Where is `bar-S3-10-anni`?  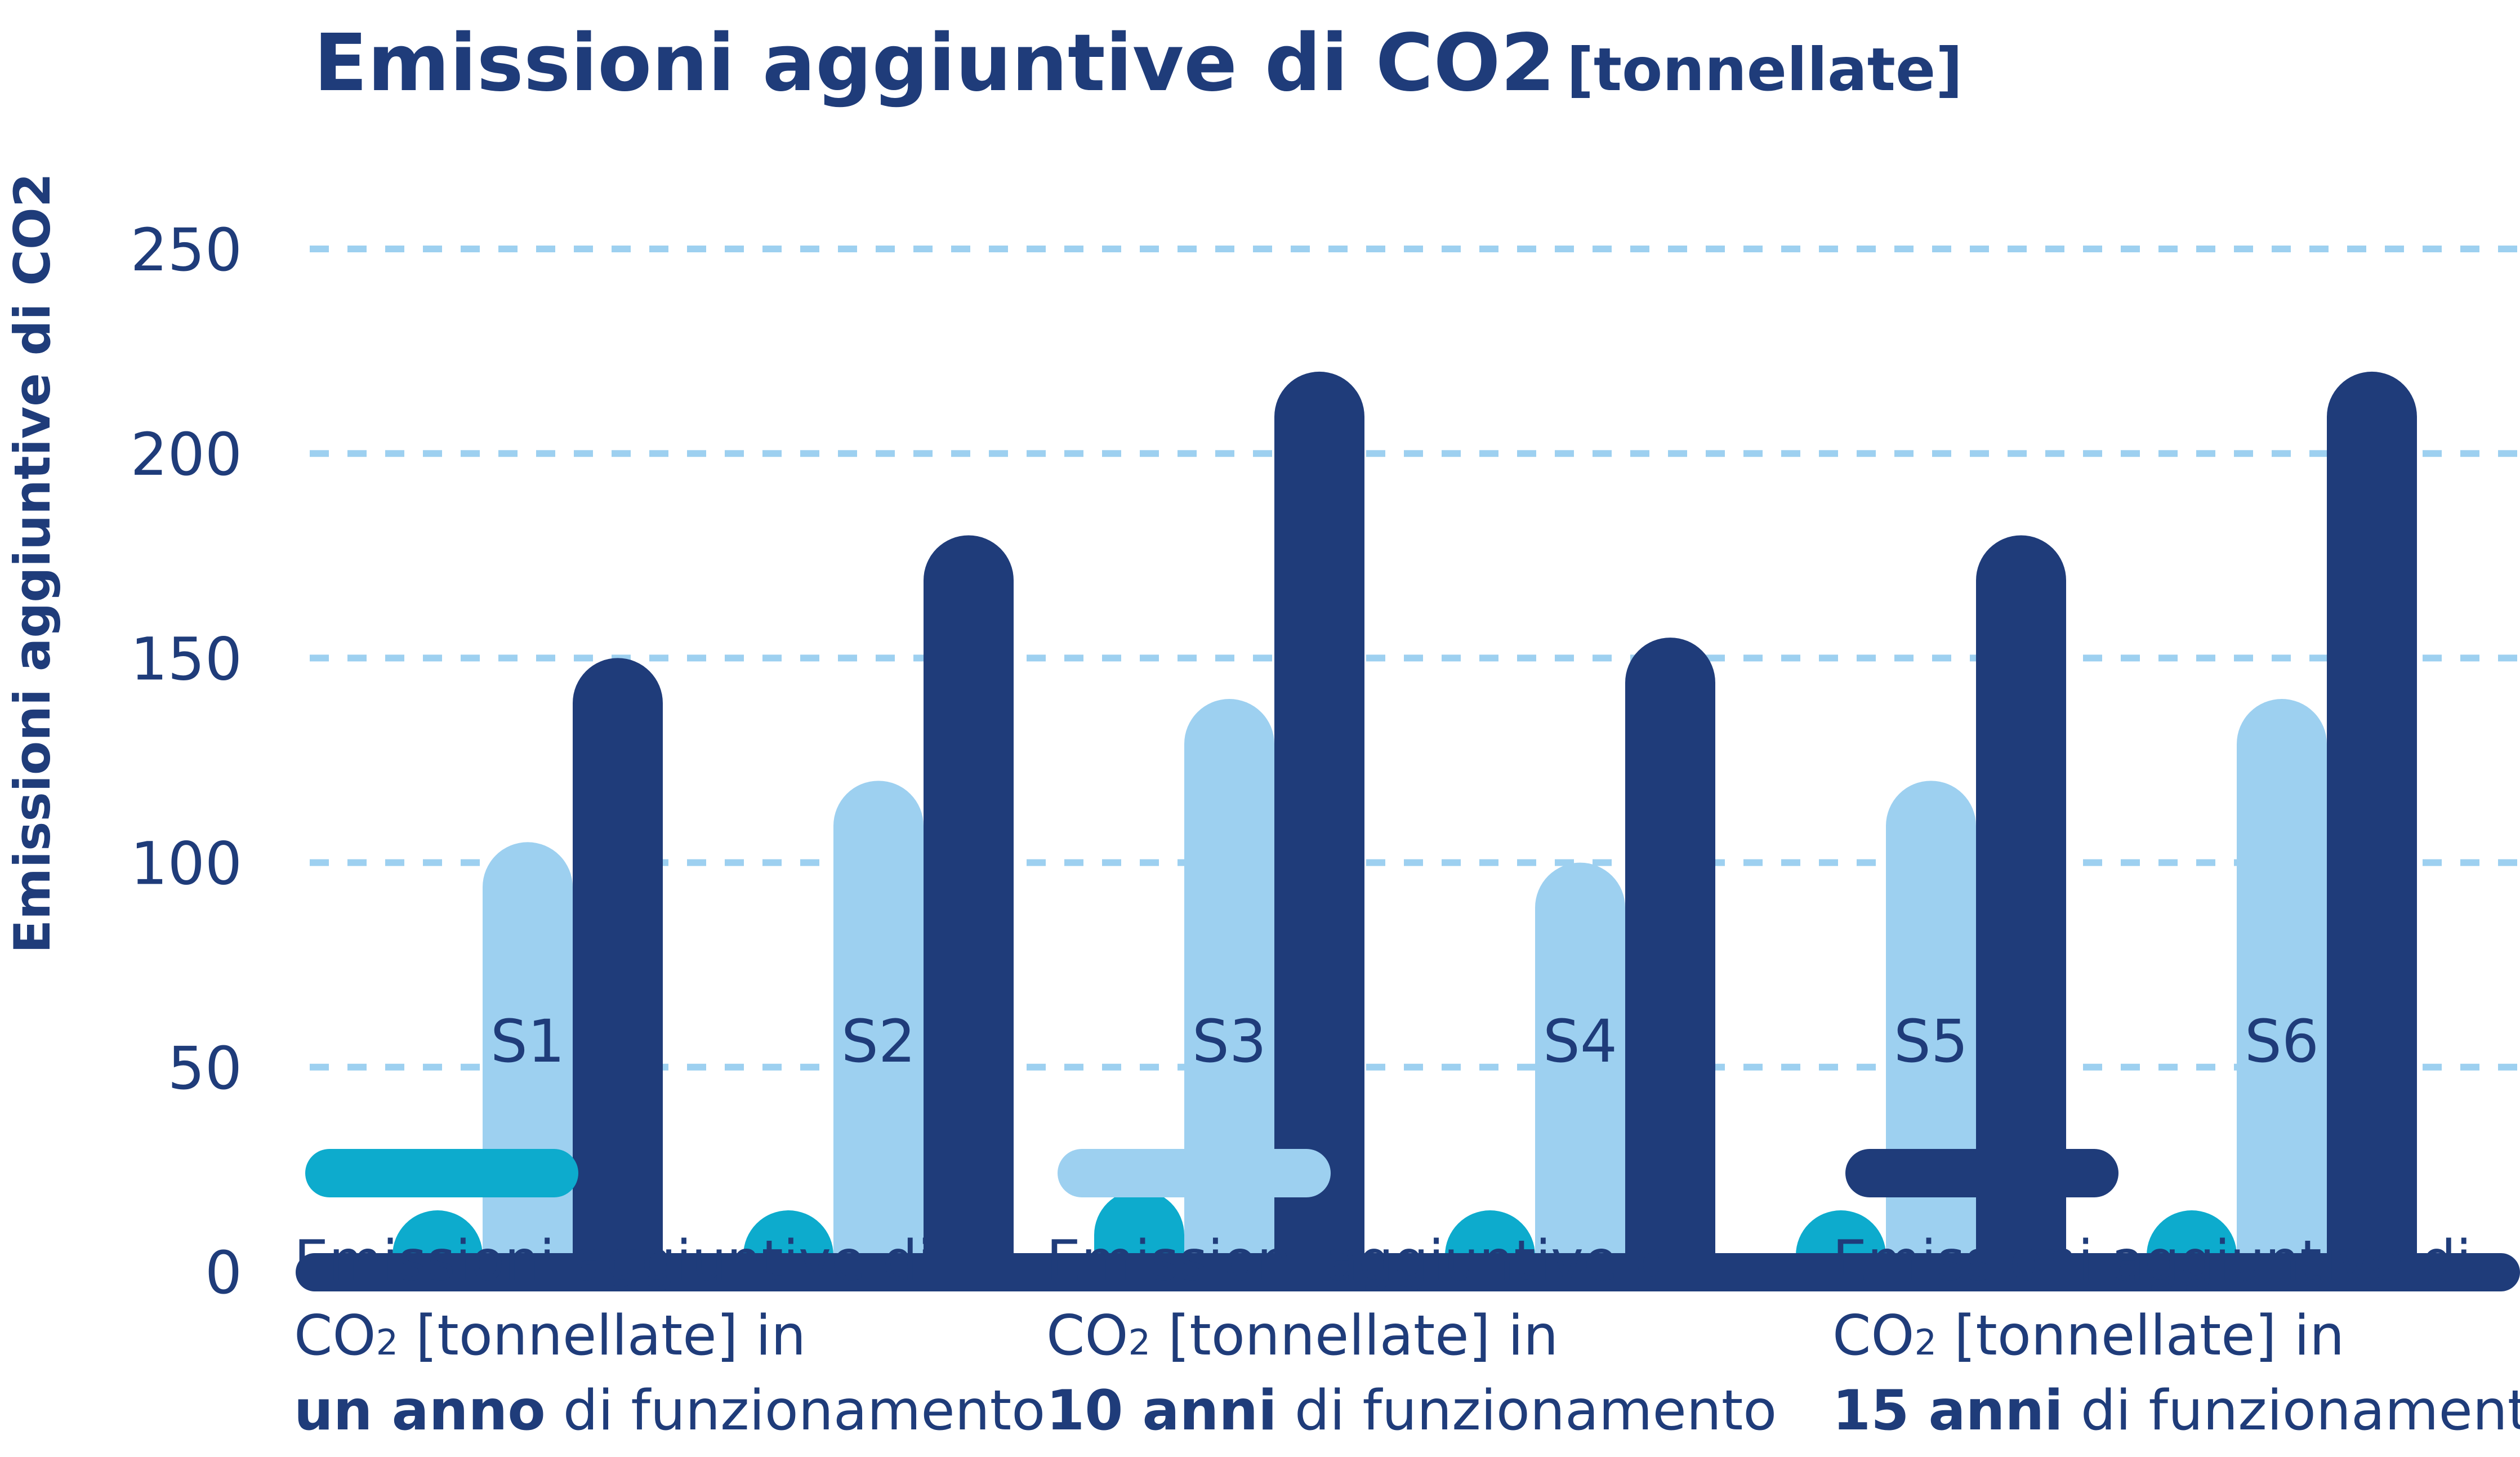
bar-S3-10-anni is located at coordinates (1229, 981).